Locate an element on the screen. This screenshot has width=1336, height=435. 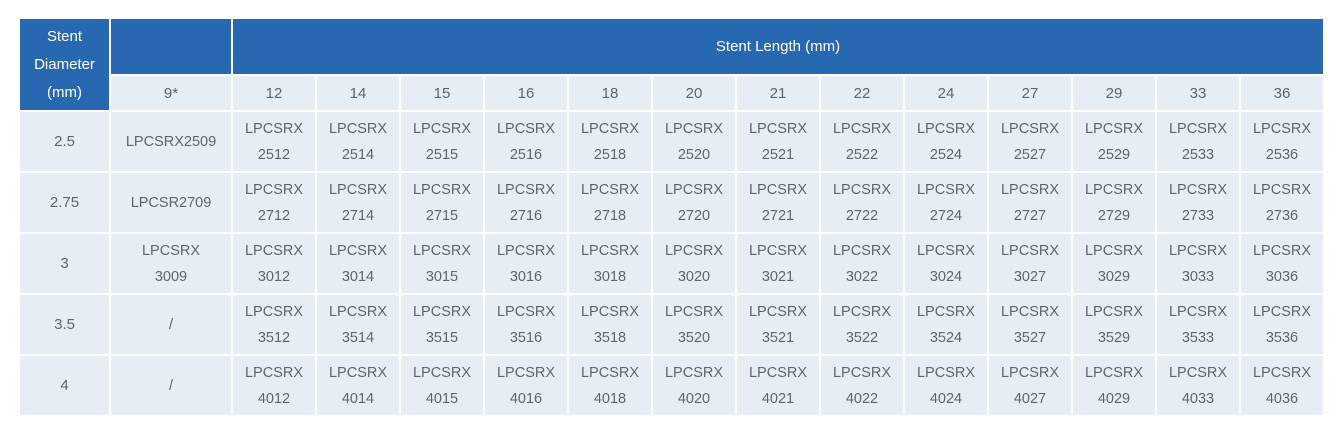
product-code-cell: LPCSRX 2736 is located at coordinates (1282, 202).